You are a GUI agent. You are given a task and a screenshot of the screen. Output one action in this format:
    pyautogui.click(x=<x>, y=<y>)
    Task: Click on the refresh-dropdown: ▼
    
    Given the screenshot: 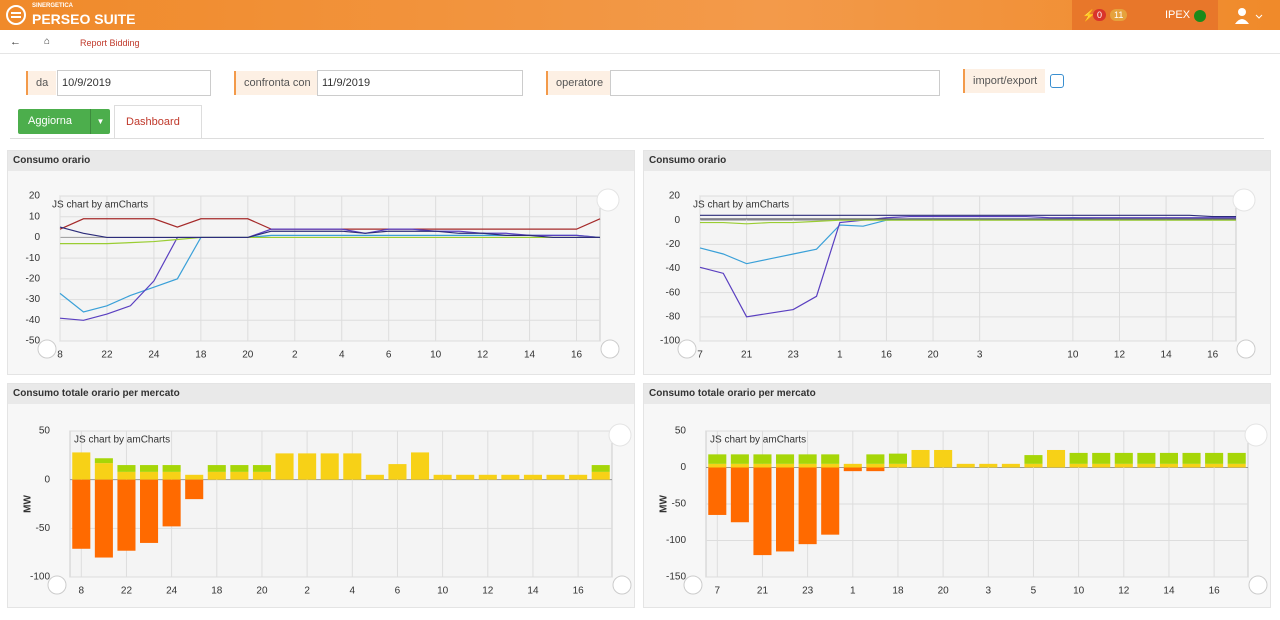 What is the action you would take?
    pyautogui.click(x=100, y=121)
    